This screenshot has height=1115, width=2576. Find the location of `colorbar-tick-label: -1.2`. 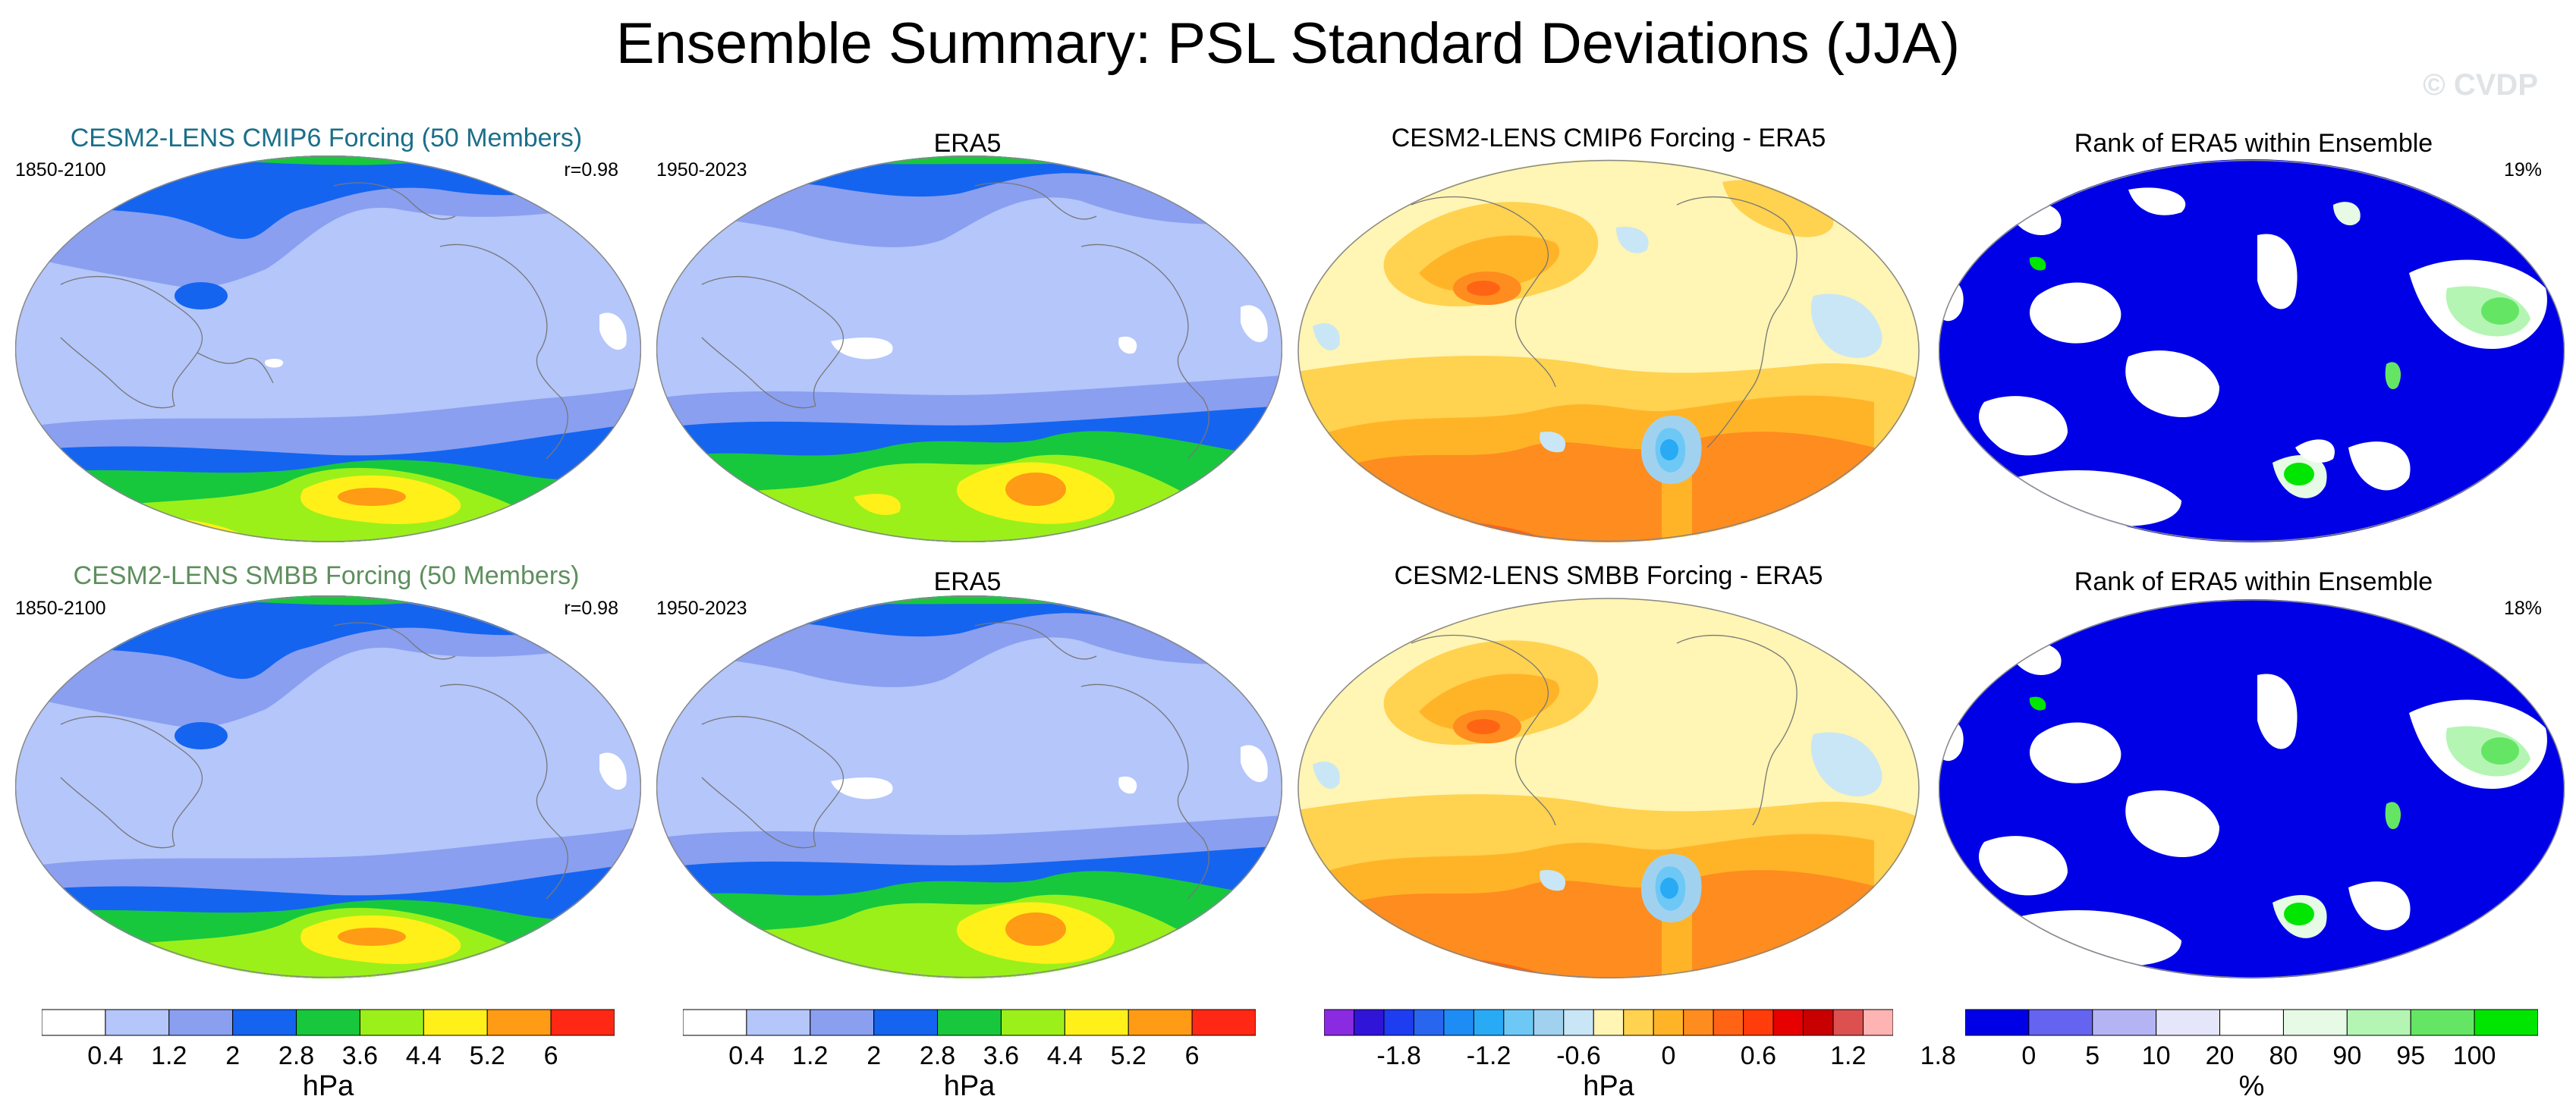

colorbar-tick-label: -1.2 is located at coordinates (1488, 1055).